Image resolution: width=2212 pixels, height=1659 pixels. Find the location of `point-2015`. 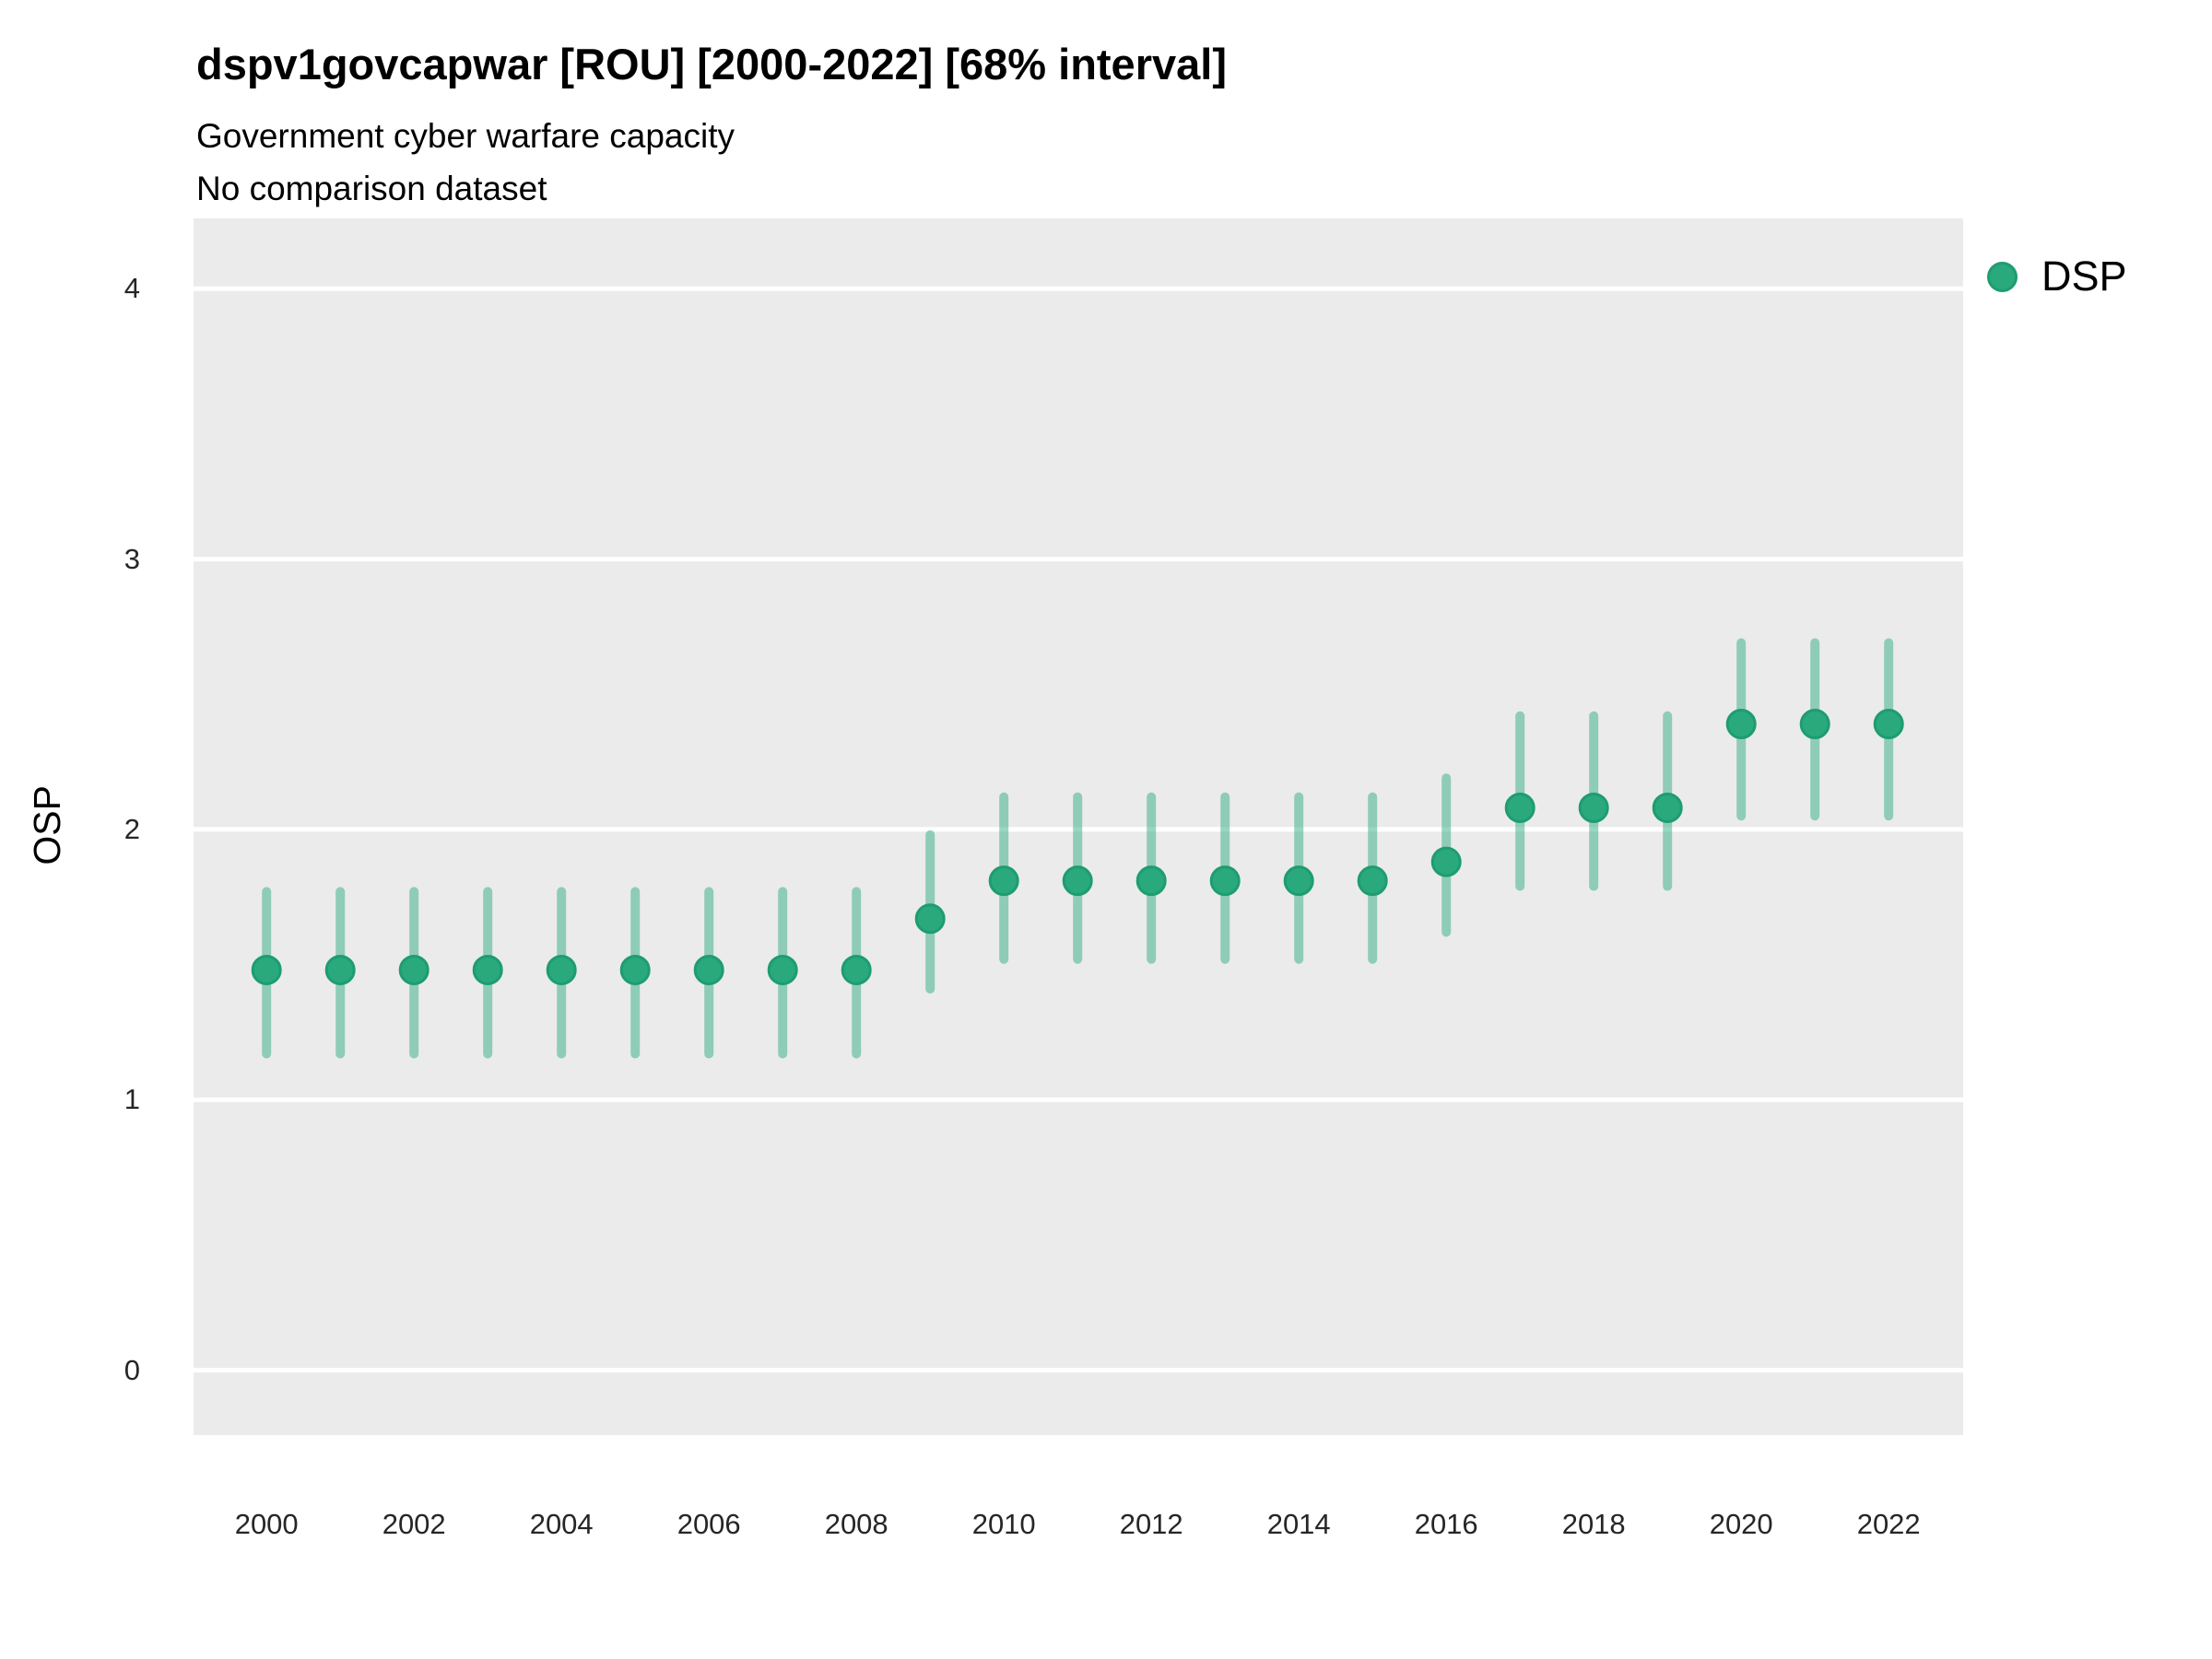

point-2015 is located at coordinates (1372, 881).